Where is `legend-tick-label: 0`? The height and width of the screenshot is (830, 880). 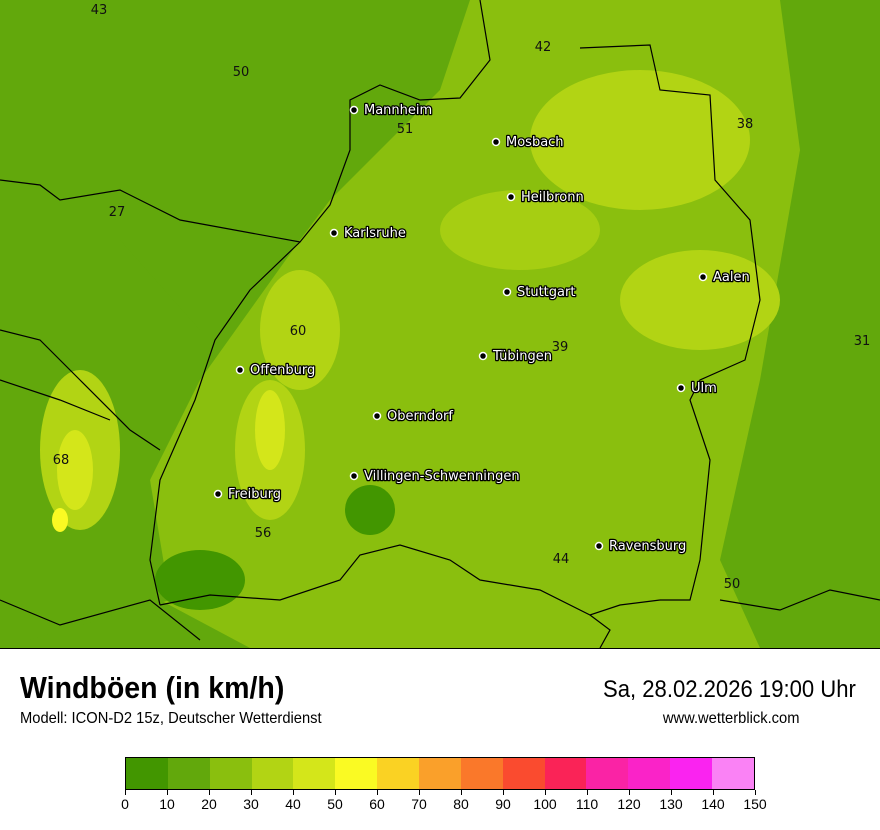 legend-tick-label: 0 is located at coordinates (125, 804).